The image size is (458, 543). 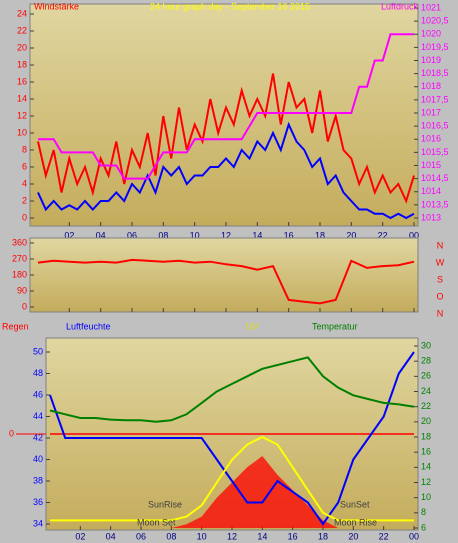 I want to click on y2-tick-label: 1020, so click(x=431, y=34).